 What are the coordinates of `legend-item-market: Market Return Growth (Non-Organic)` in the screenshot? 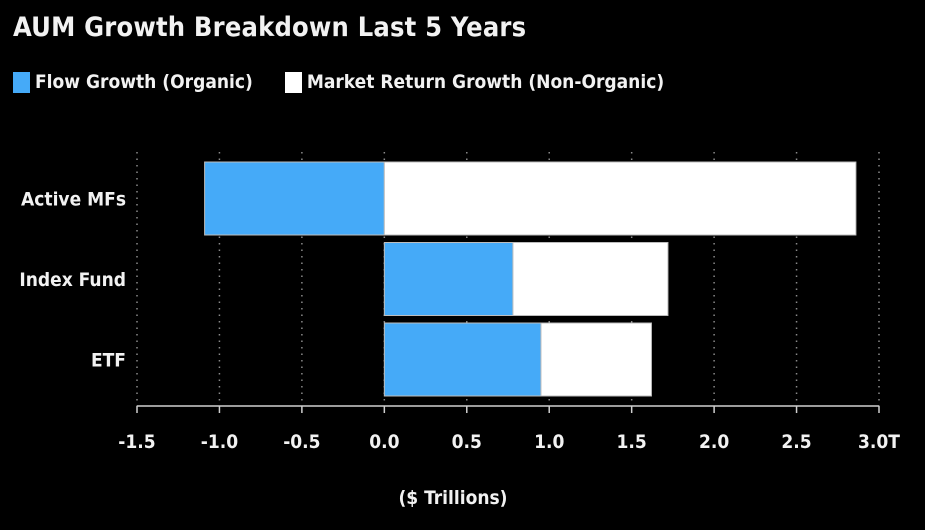 It's located at (474, 82).